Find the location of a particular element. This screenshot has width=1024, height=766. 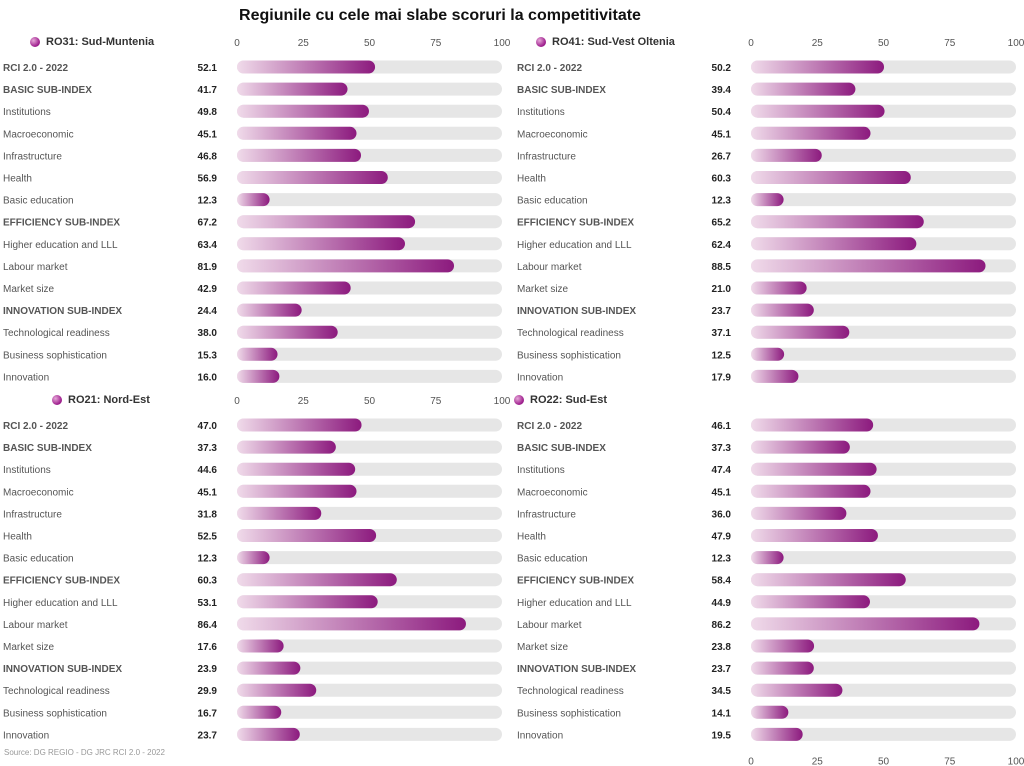

value-label: 15.3 is located at coordinates (208, 355).